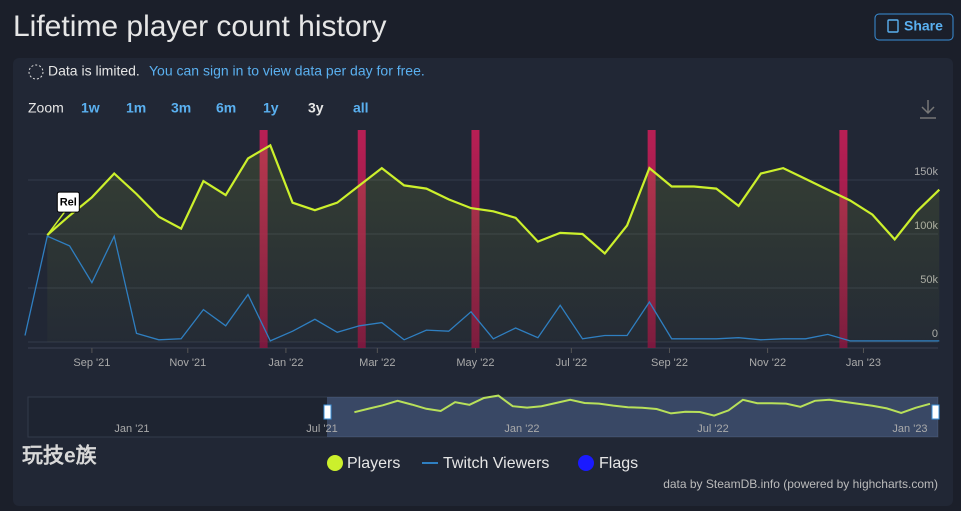 Image resolution: width=961 pixels, height=511 pixels. What do you see at coordinates (521, 429) in the screenshot?
I see `navigator-label: Jan '22` at bounding box center [521, 429].